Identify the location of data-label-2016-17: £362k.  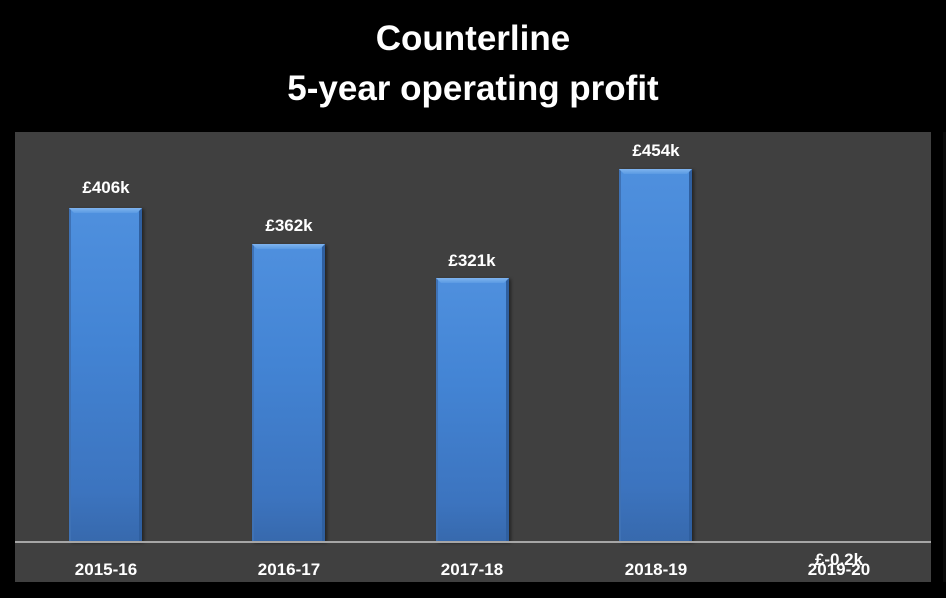
(289, 225).